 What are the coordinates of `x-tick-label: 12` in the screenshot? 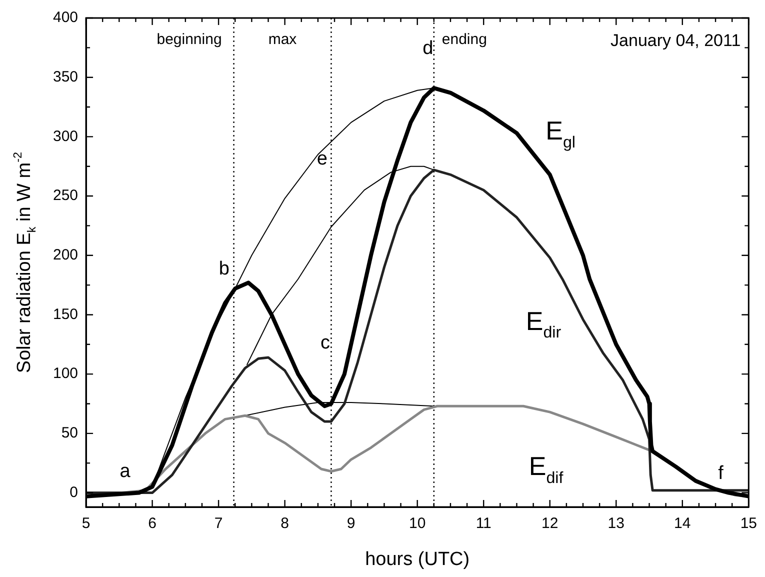 It's located at (550, 523).